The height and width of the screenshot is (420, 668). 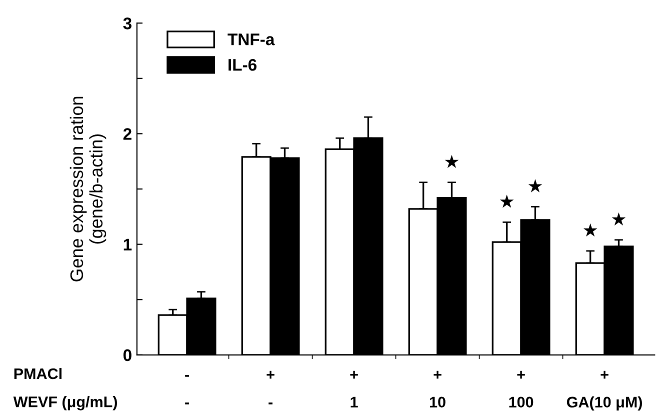 I want to click on category-label: - -, so click(x=187, y=389).